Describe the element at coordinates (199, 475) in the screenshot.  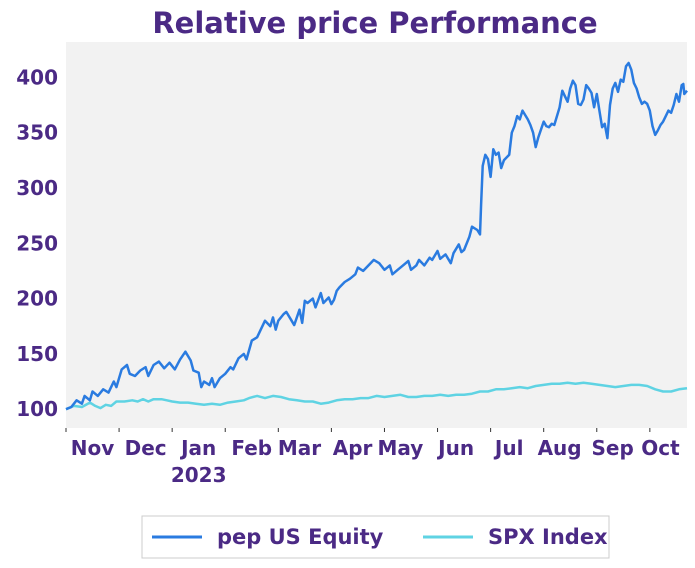
I see `x-tick-year-label: 2023` at that location.